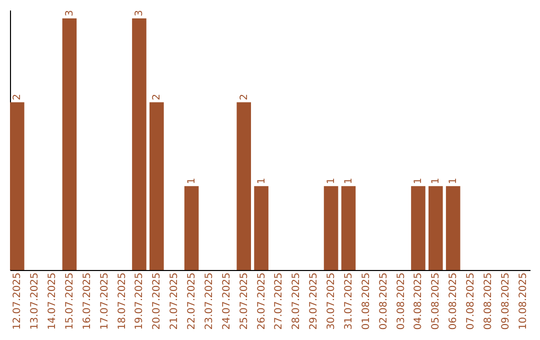  I want to click on x-tick-label: 05.08.2025, so click(436, 301).